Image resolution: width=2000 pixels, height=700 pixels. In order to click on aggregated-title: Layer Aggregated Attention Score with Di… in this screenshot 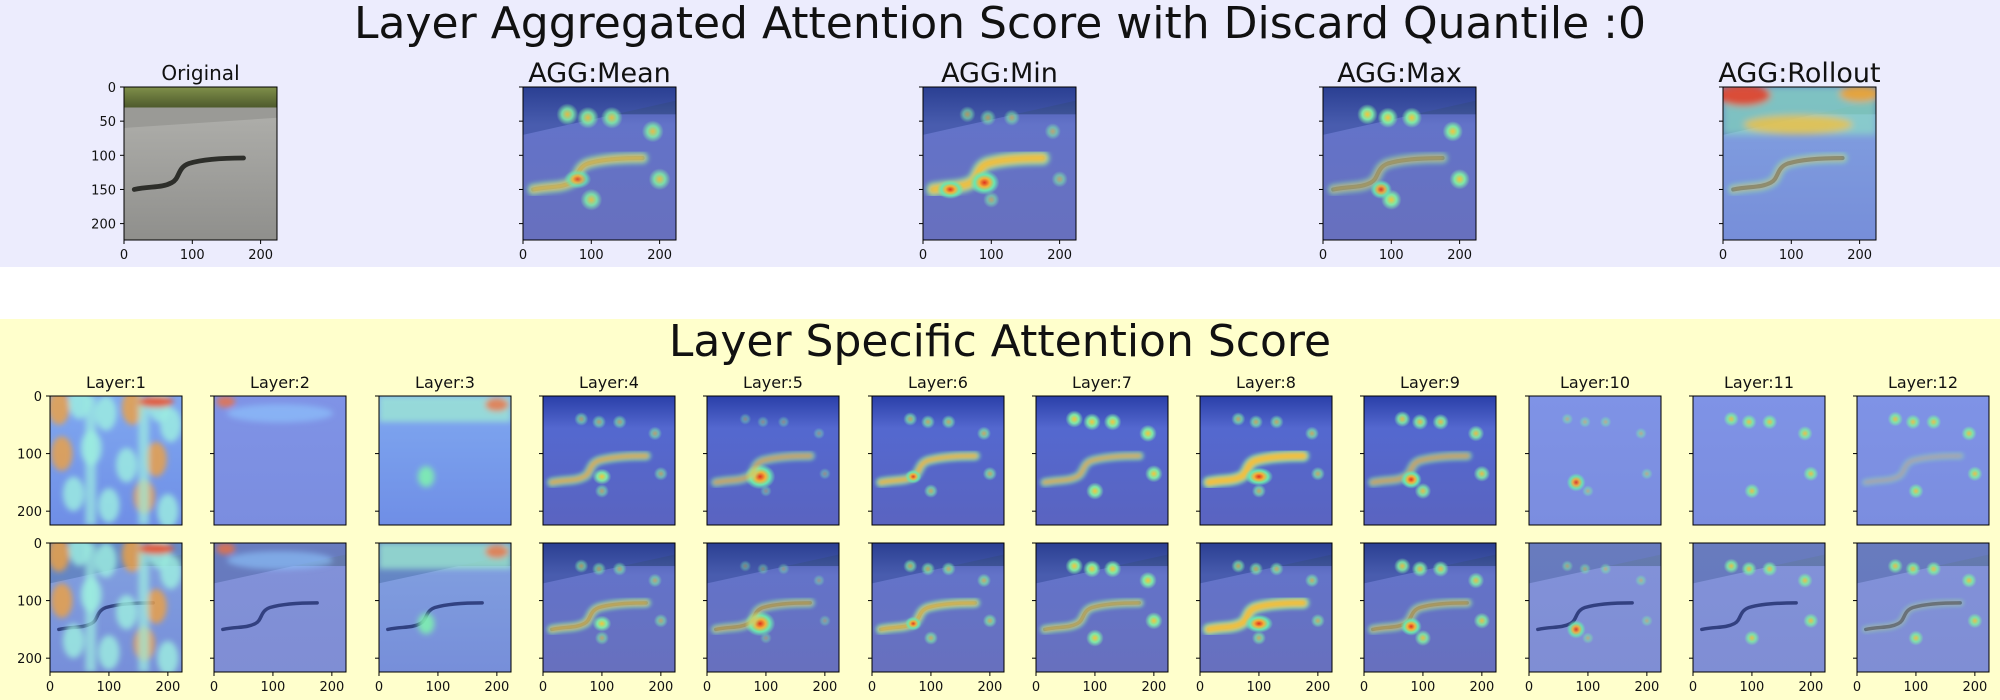, I will do `click(1000, 24)`.